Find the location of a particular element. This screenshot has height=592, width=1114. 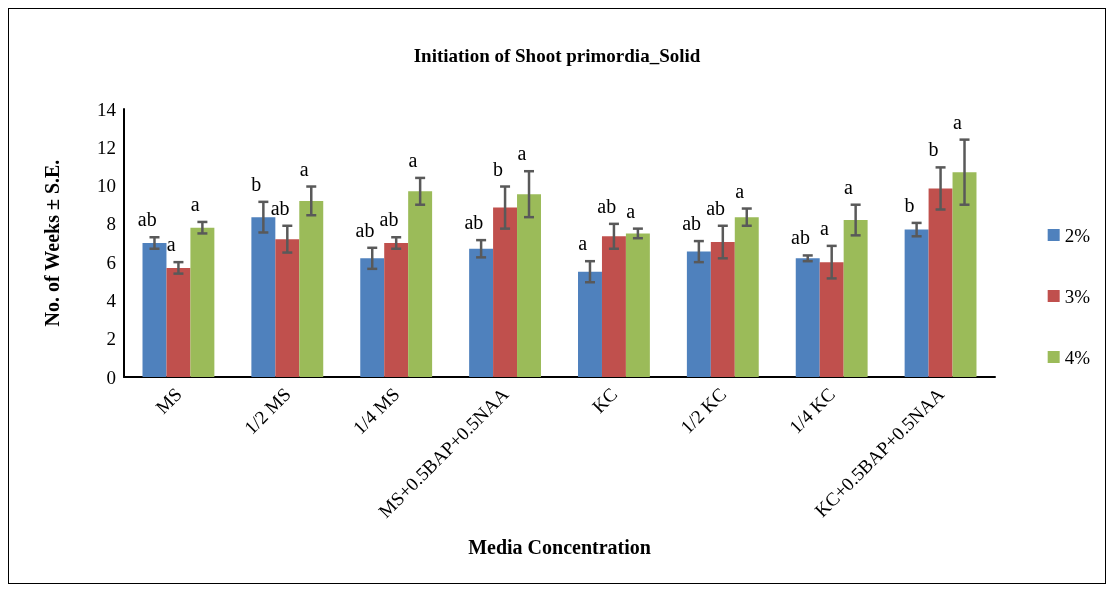

legend-label: 4% is located at coordinates (1077, 357).